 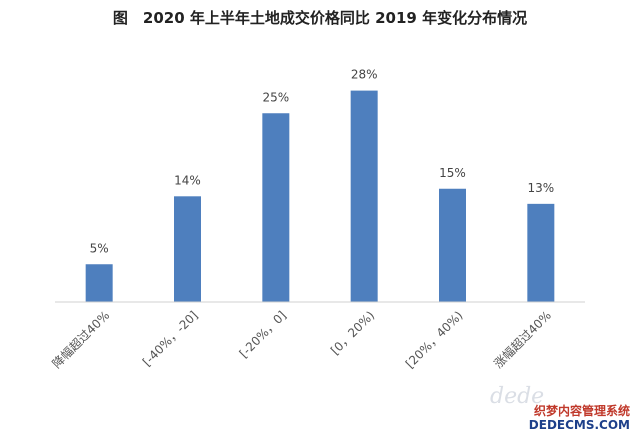 What do you see at coordinates (434, 339) in the screenshot?
I see `x-tick-label-4: [20%，40%)` at bounding box center [434, 339].